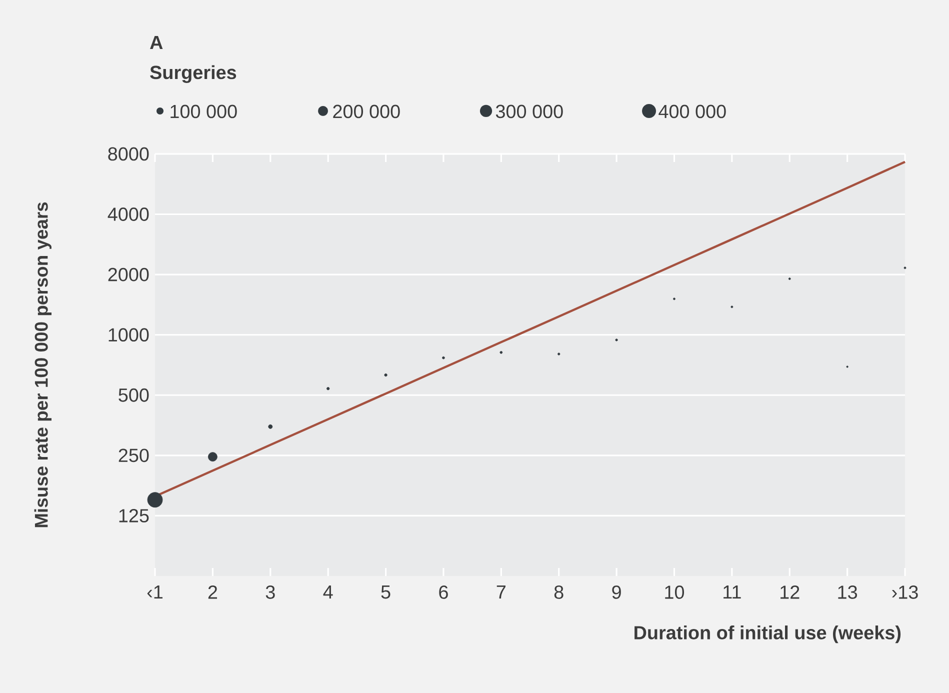 The height and width of the screenshot is (693, 949). I want to click on x-tick-label: 13, so click(848, 592).